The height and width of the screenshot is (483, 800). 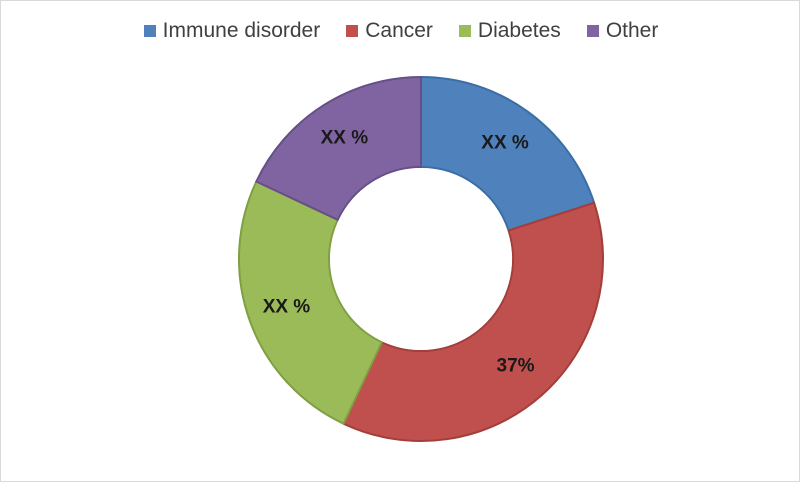 I want to click on donut-slice-immune-disorder, so click(x=508, y=153).